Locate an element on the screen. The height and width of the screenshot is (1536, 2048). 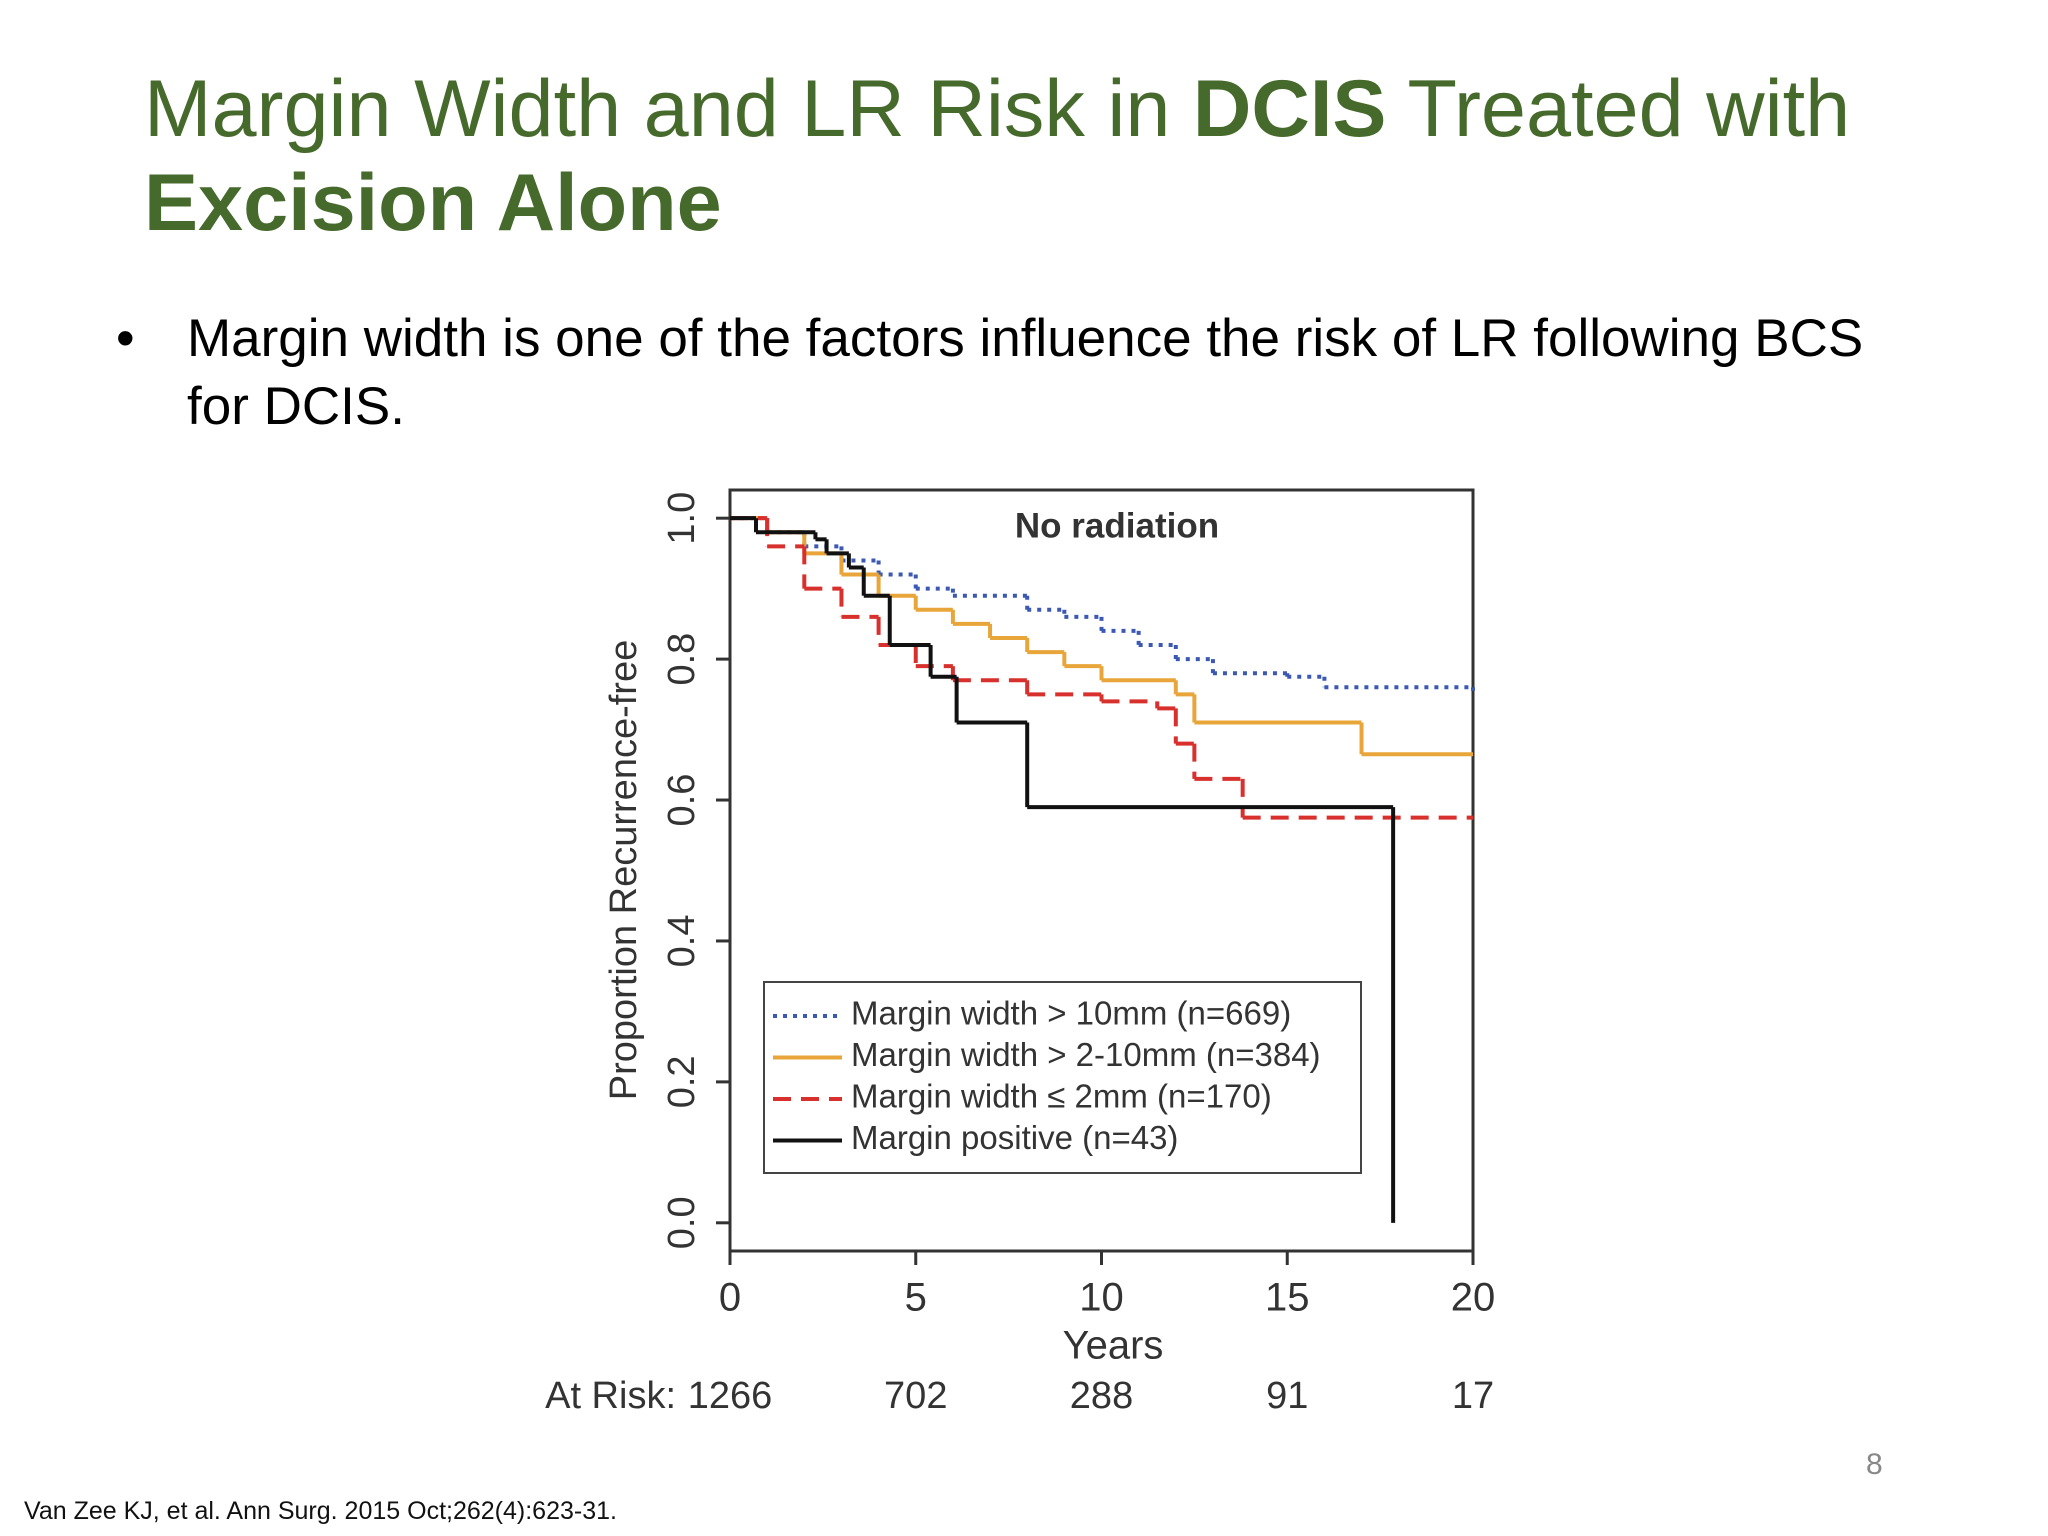
legend-box is located at coordinates (1062, 1077).